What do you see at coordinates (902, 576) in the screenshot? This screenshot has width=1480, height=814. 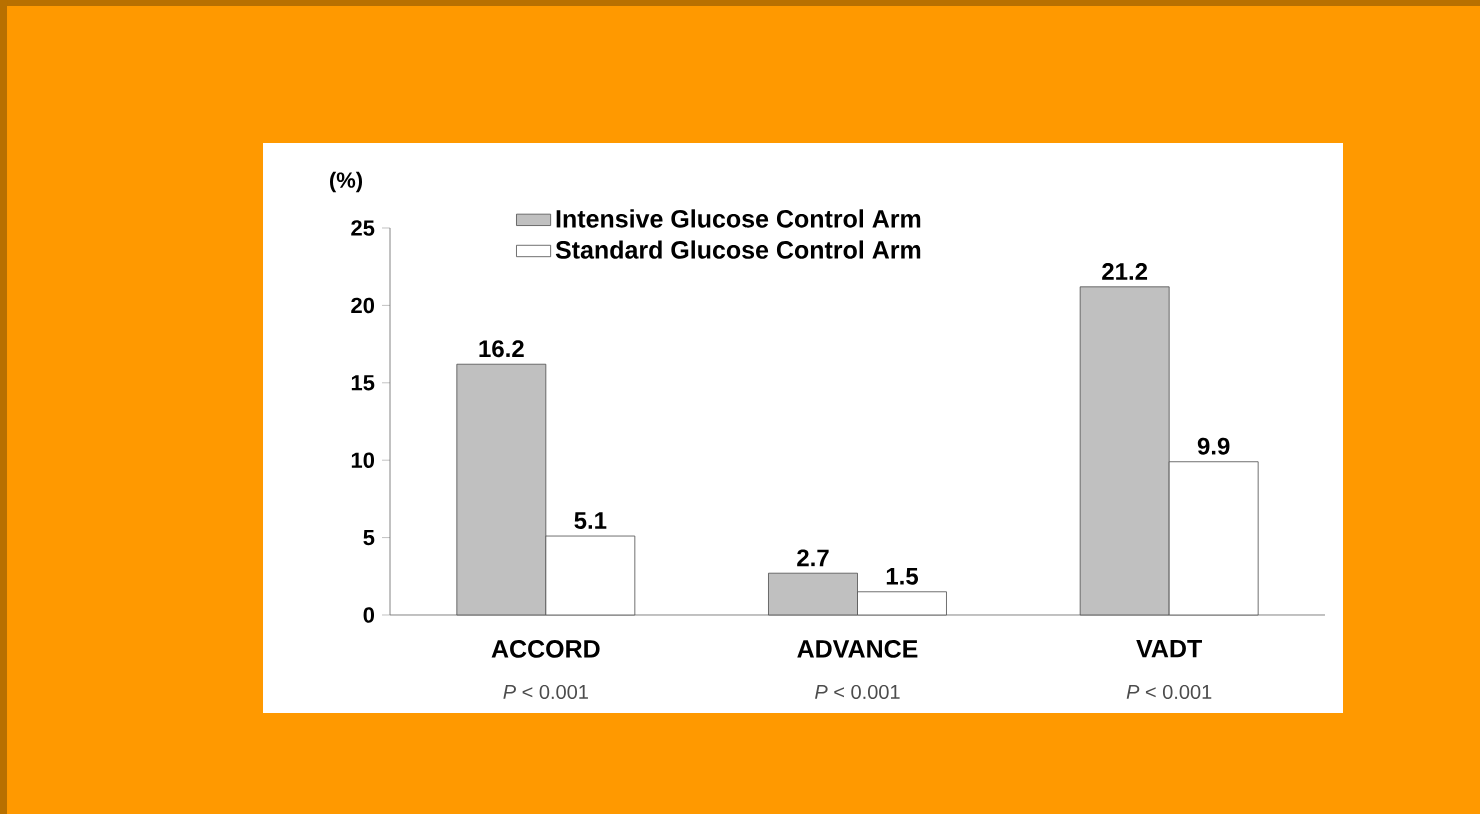 I see `data-label: 1.5` at bounding box center [902, 576].